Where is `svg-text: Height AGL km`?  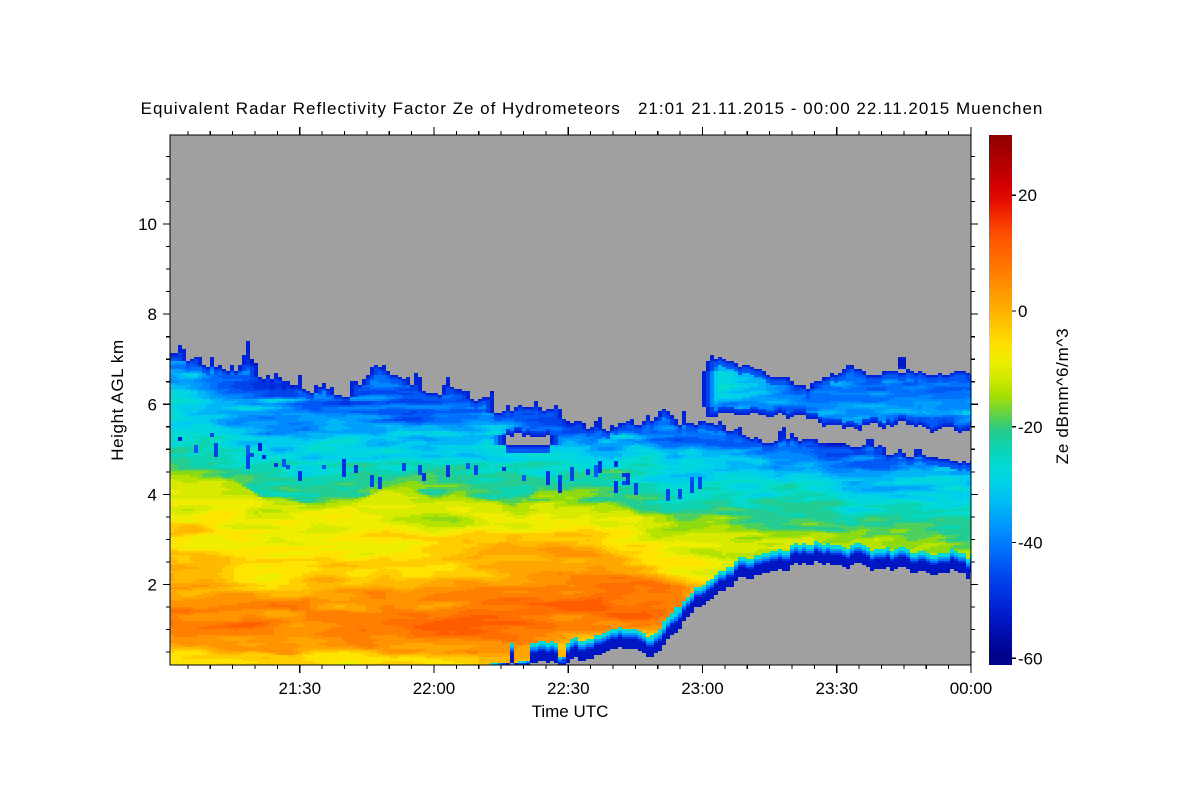
svg-text: Height AGL km is located at coordinates (117, 400).